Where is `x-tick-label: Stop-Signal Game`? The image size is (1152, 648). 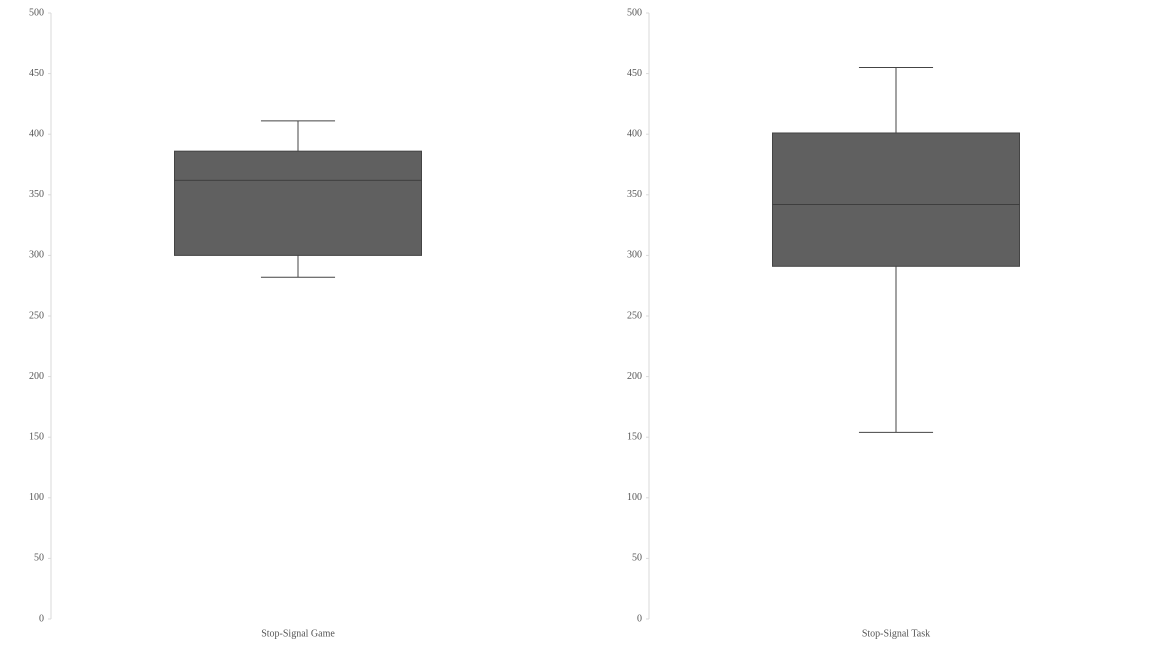 x-tick-label: Stop-Signal Game is located at coordinates (298, 633).